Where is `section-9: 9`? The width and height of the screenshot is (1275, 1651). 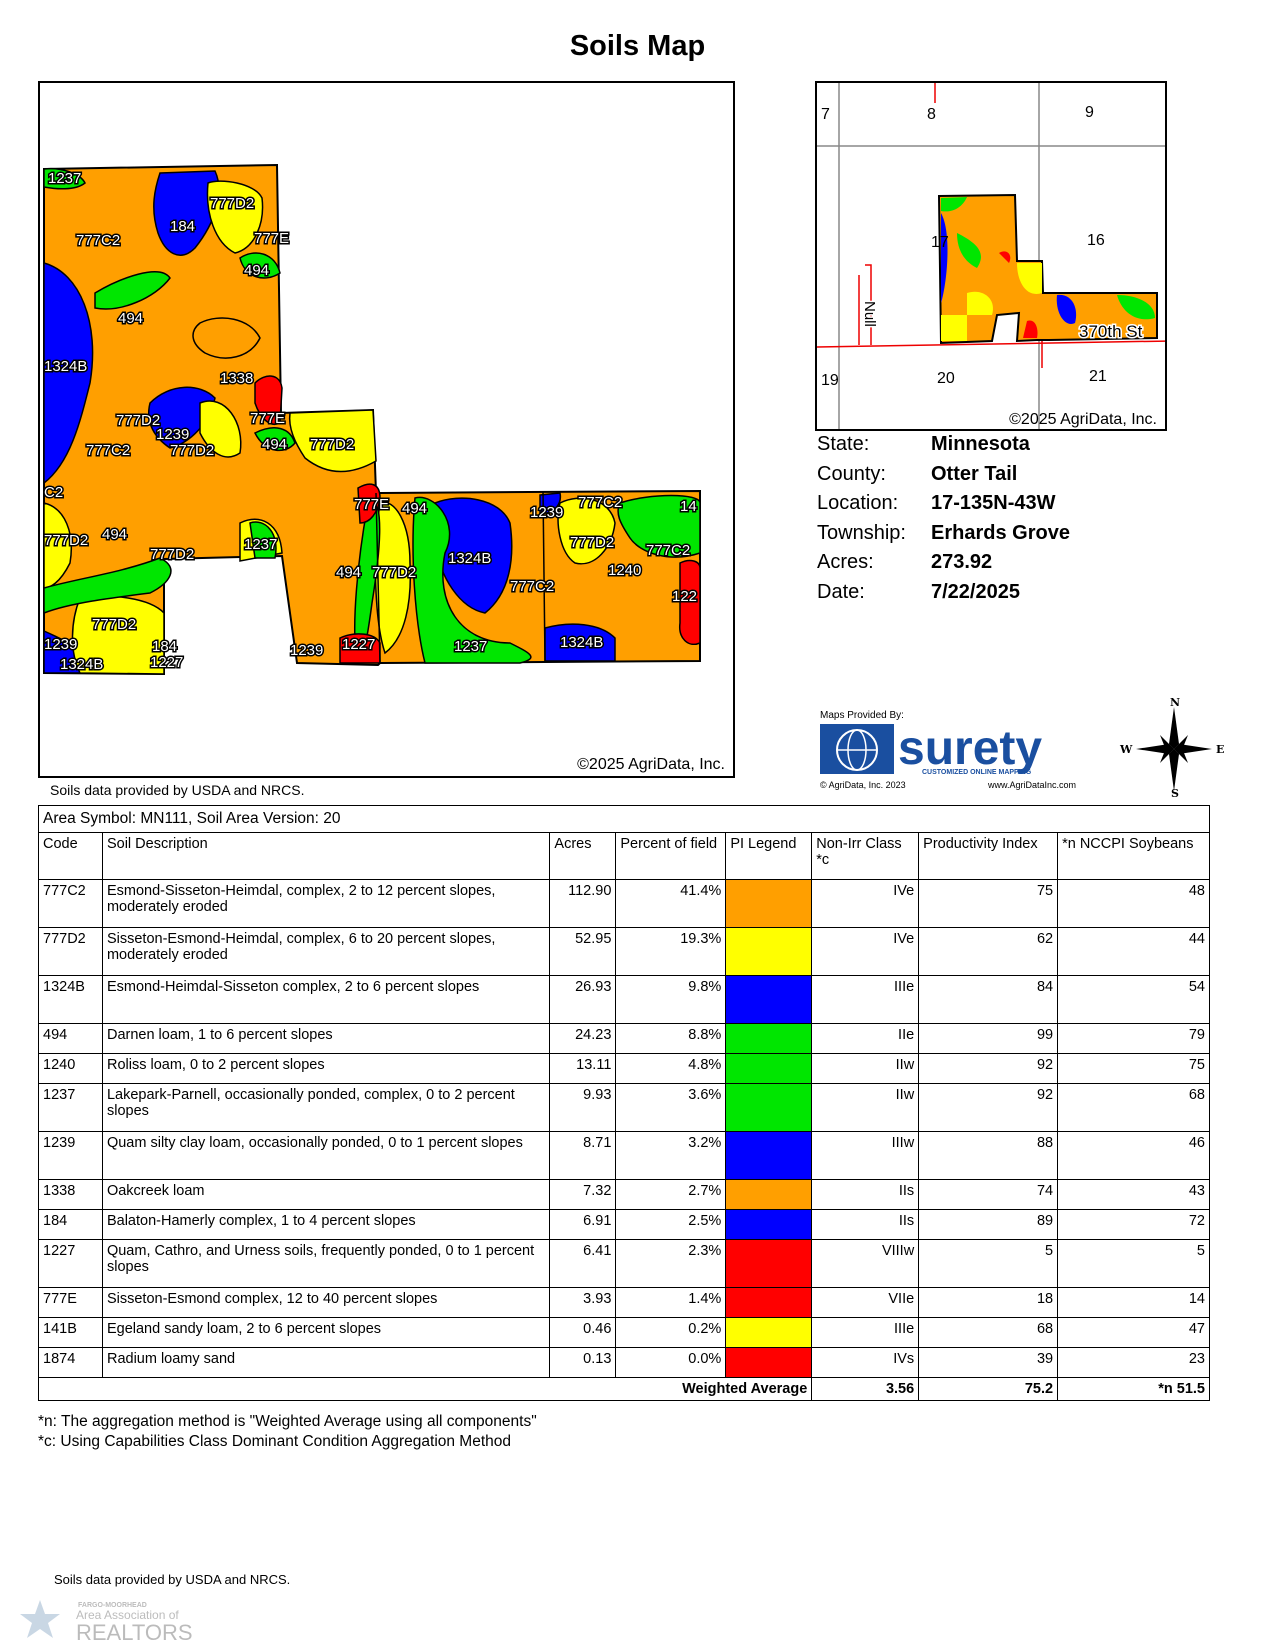 section-9: 9 is located at coordinates (1089, 112).